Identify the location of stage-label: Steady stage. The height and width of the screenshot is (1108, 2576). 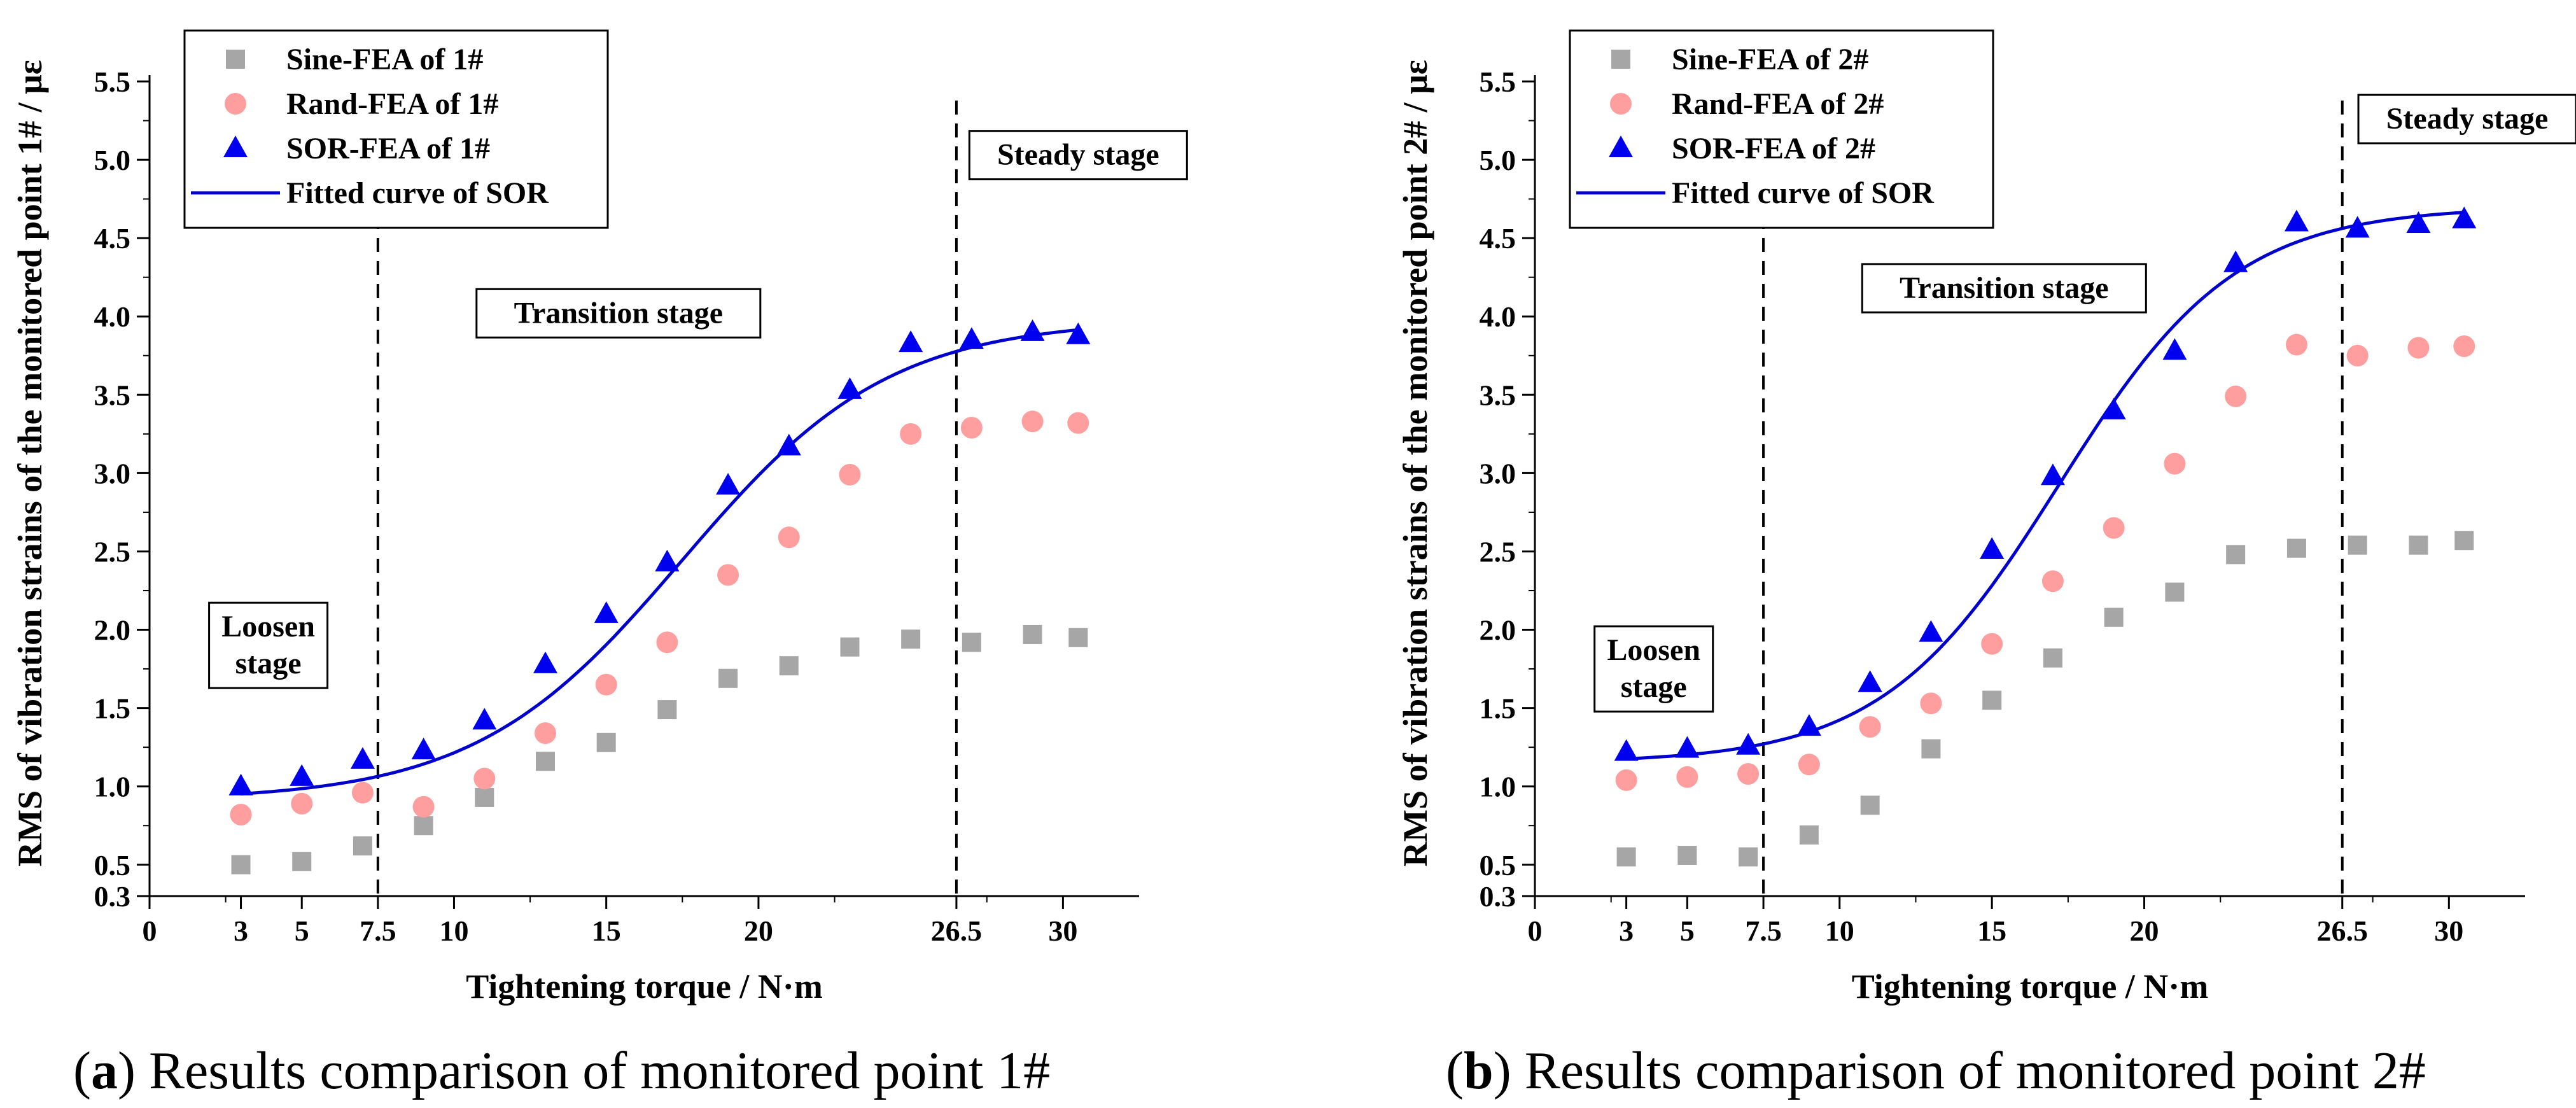
(1078, 155).